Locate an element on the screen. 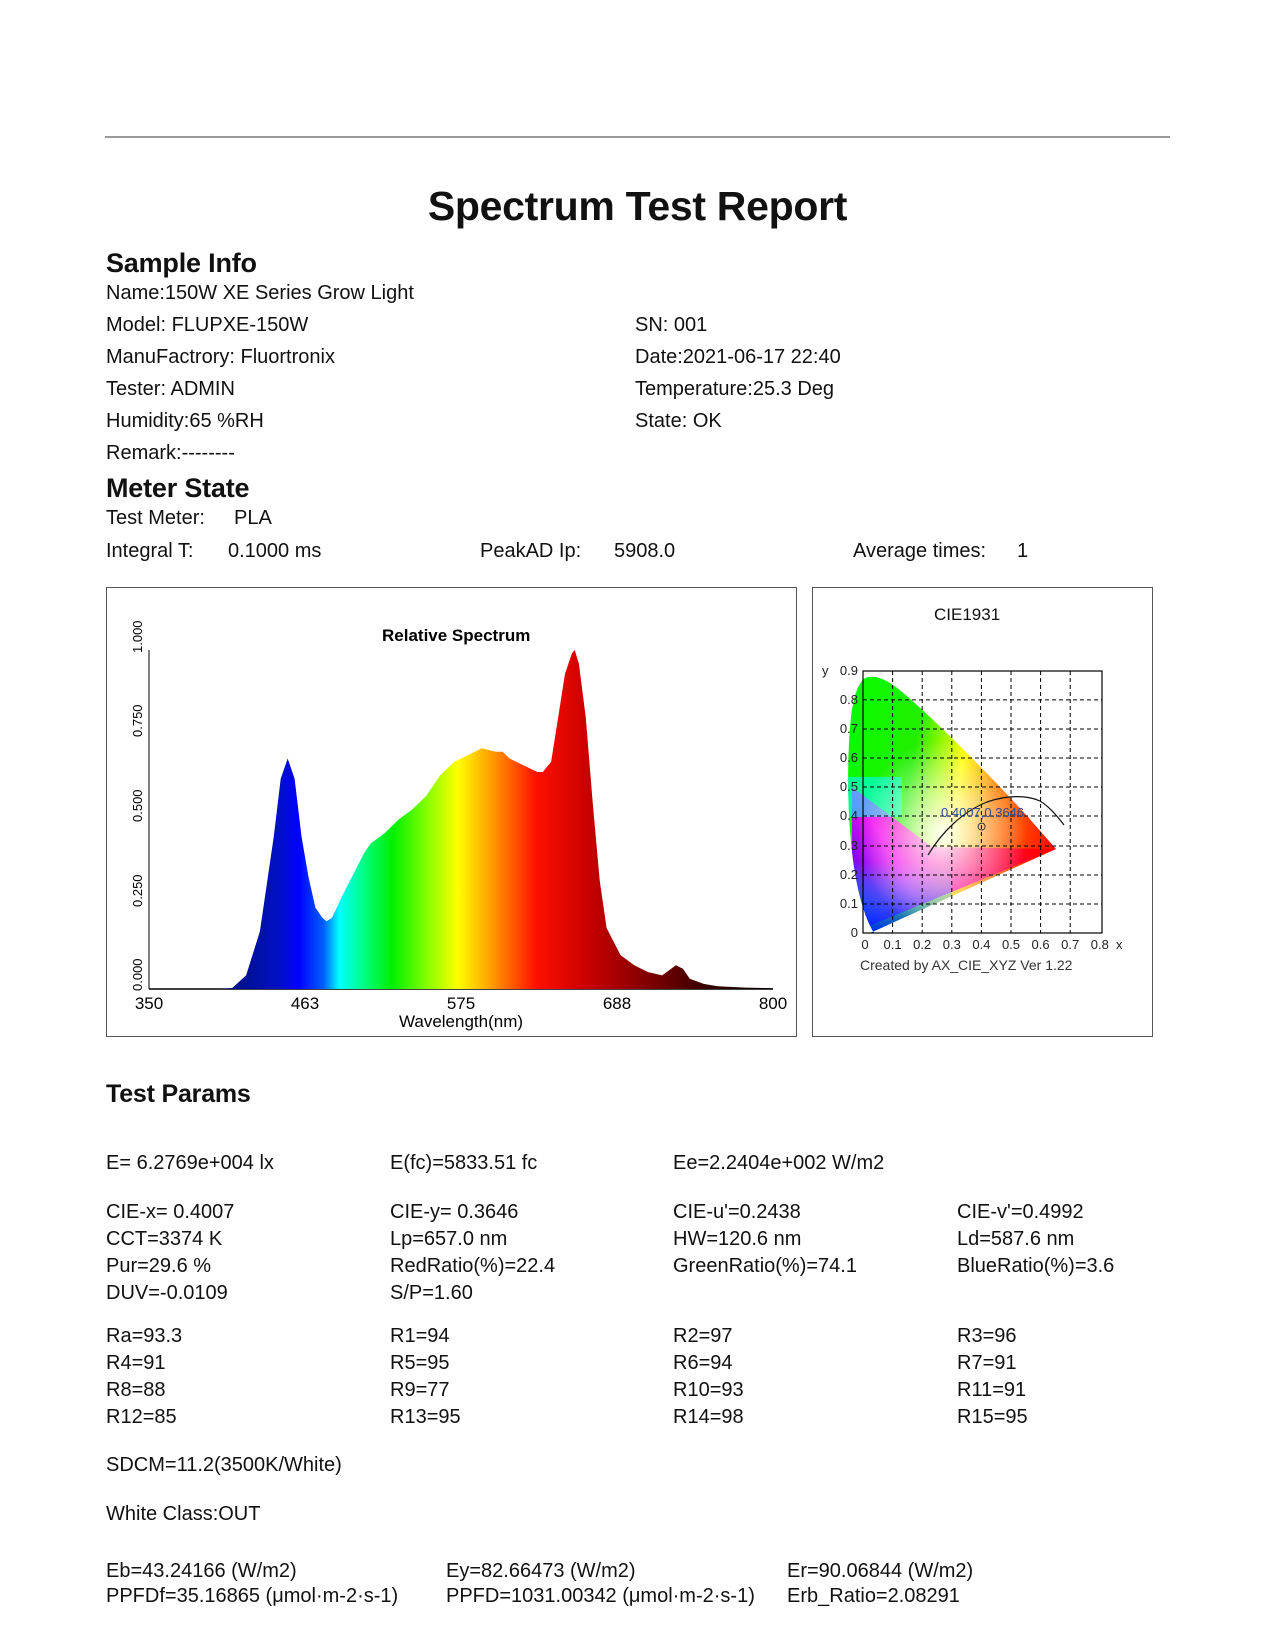 The width and height of the screenshot is (1275, 1650). cri-cell: R14=98 is located at coordinates (708, 1417).